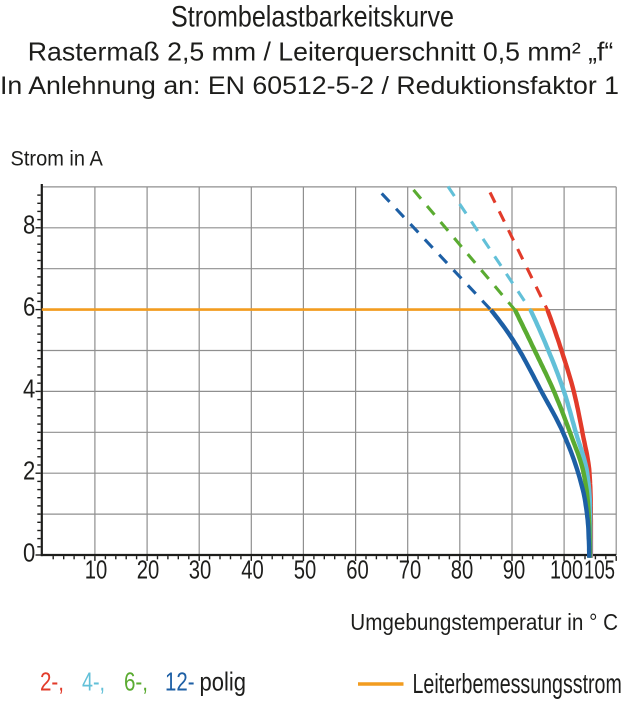  What do you see at coordinates (517, 683) in the screenshot?
I see `svg-text: Leiterbemessungsstrom` at bounding box center [517, 683].